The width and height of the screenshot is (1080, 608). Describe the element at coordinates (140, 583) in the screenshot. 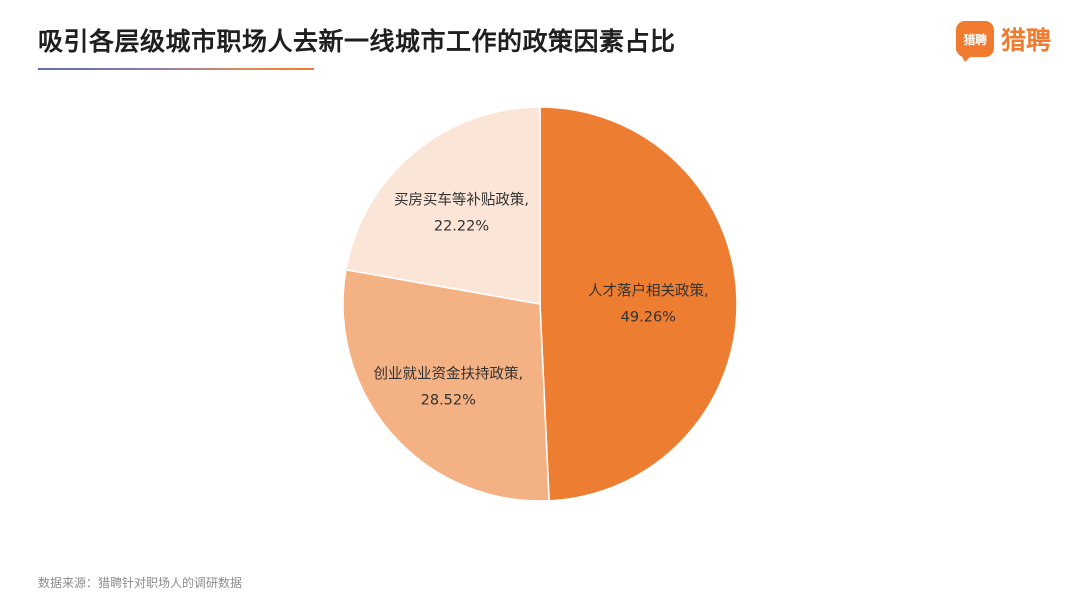

I see `data-source: 数据来源：猎聘针对职场人的调研数据` at that location.